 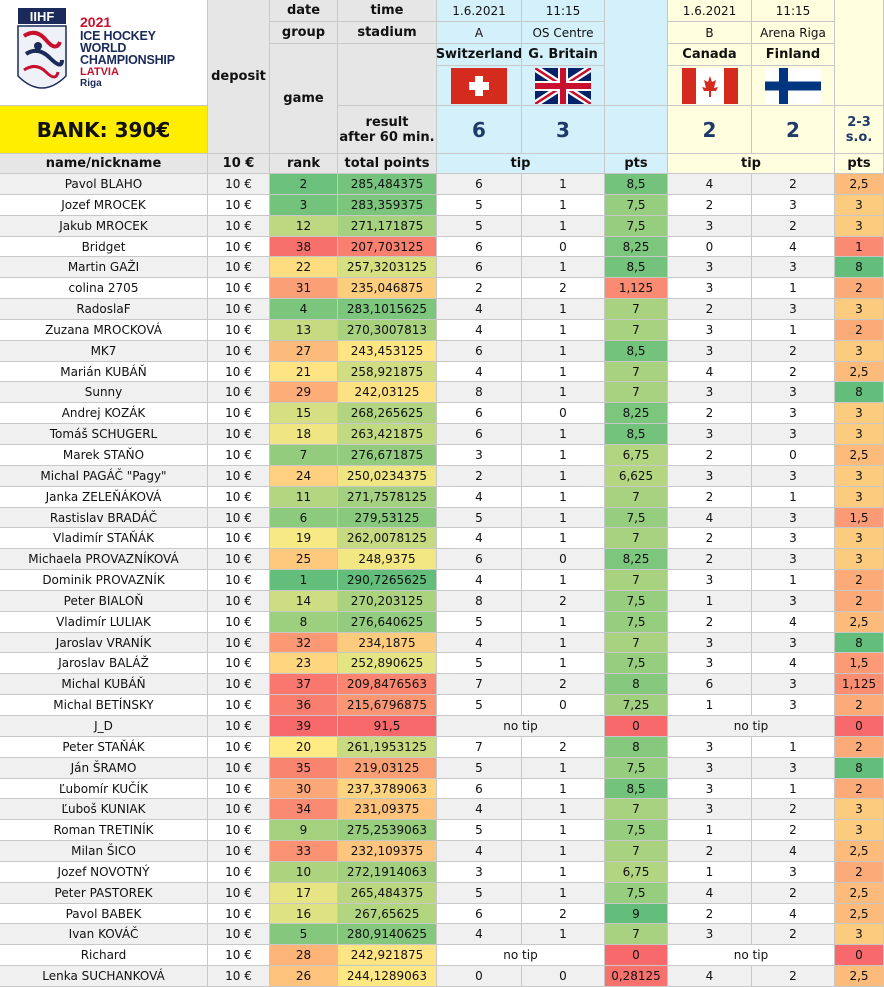 What do you see at coordinates (304, 643) in the screenshot?
I see `player-rank: 32` at bounding box center [304, 643].